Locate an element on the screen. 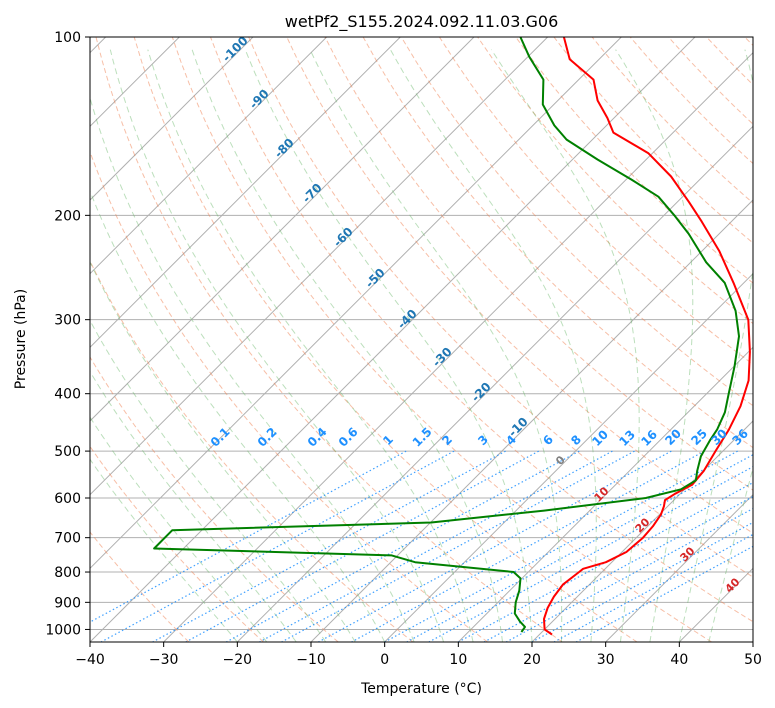 This screenshot has height=708, width=775. x-tick-label: −30 is located at coordinates (164, 660).